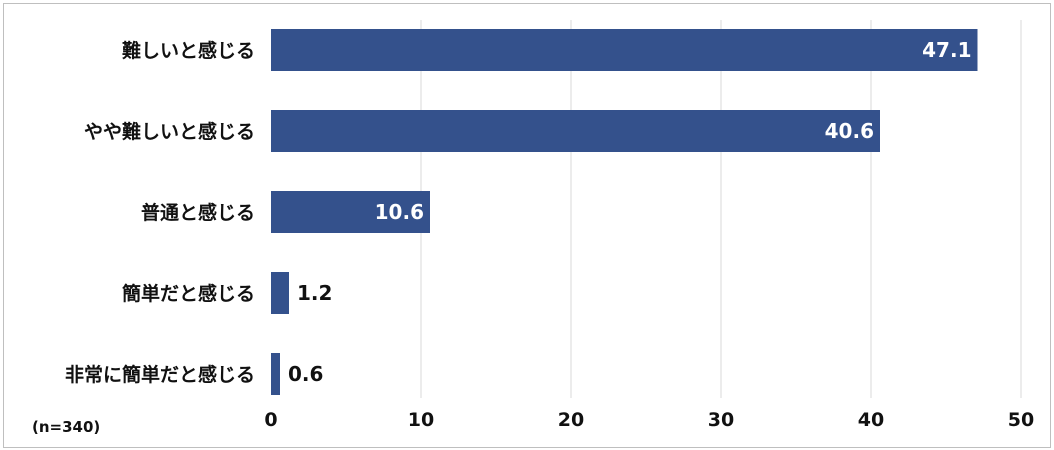  Describe the element at coordinates (421, 420) in the screenshot. I see `x-tick-label: 10` at that location.